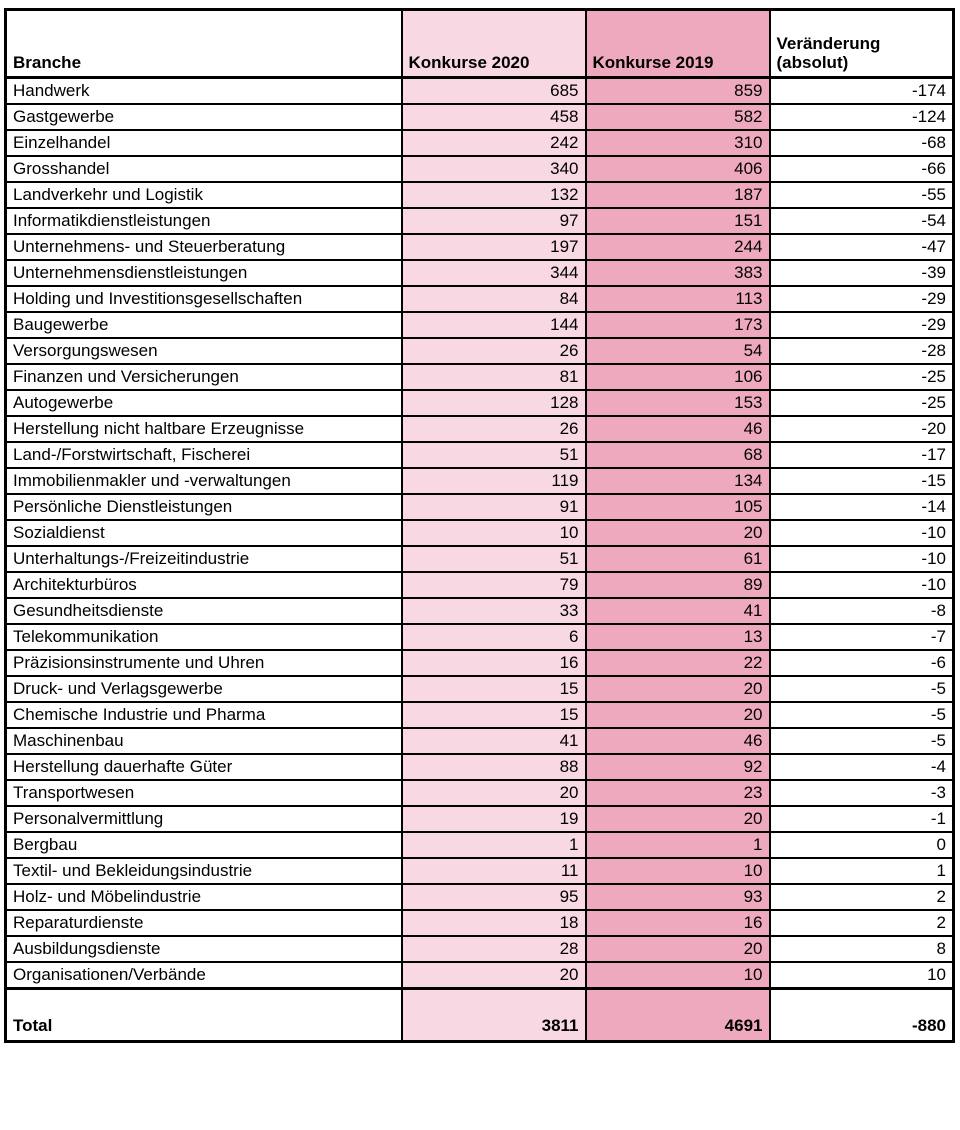 The height and width of the screenshot is (1130, 960). I want to click on konkurse-2019-cell: 1, so click(677, 845).